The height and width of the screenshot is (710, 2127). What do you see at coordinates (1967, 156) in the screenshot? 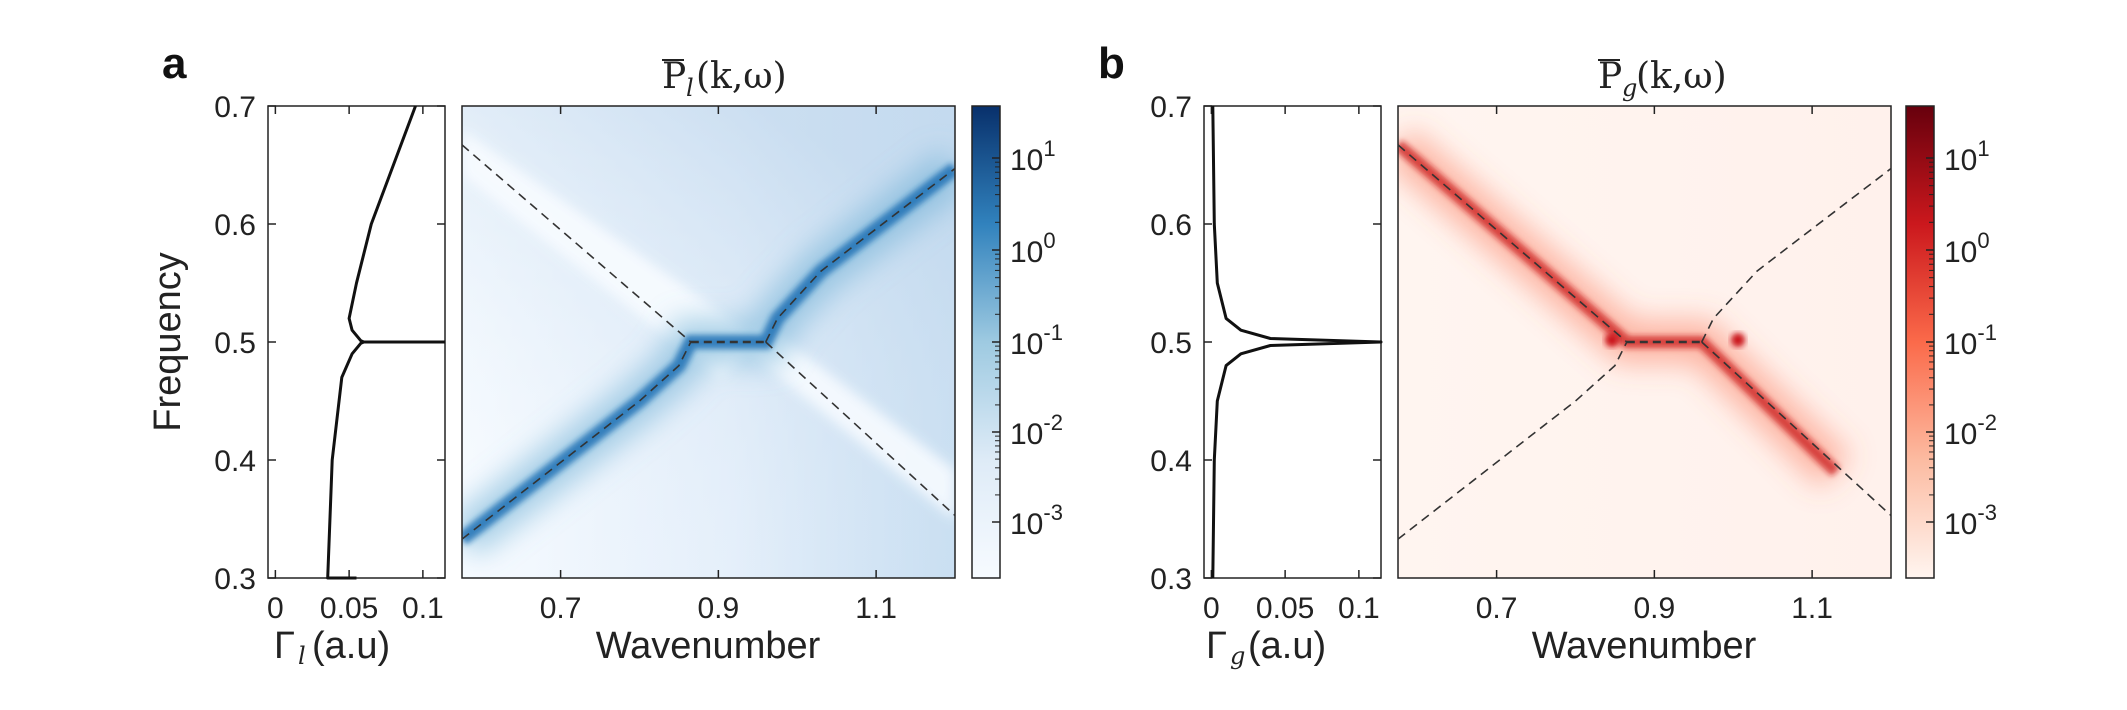
I see `colorbar-b-tick-label: 10¹` at bounding box center [1967, 156].